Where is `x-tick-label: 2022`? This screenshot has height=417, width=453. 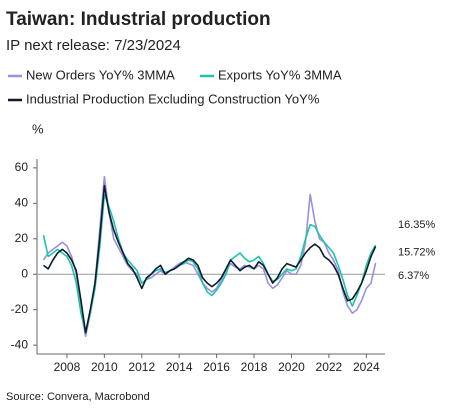
x-tick-label: 2022 is located at coordinates (329, 367).